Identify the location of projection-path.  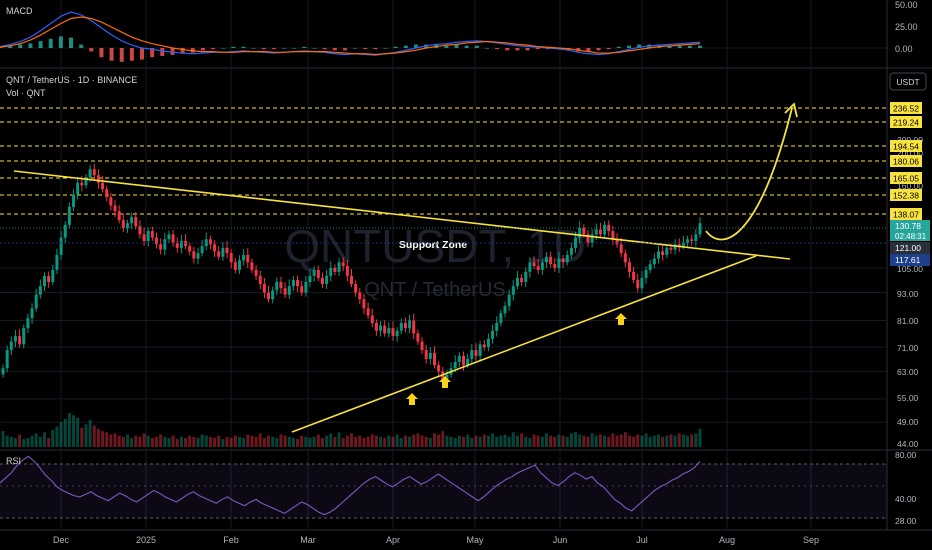
(749, 174).